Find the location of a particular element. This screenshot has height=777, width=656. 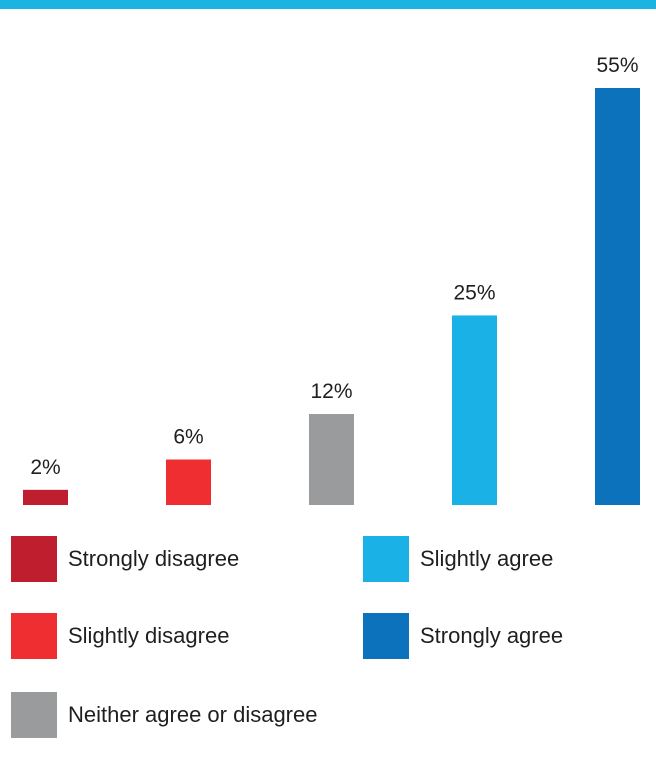

bar-neither-agree-or-disagree is located at coordinates (331, 459).